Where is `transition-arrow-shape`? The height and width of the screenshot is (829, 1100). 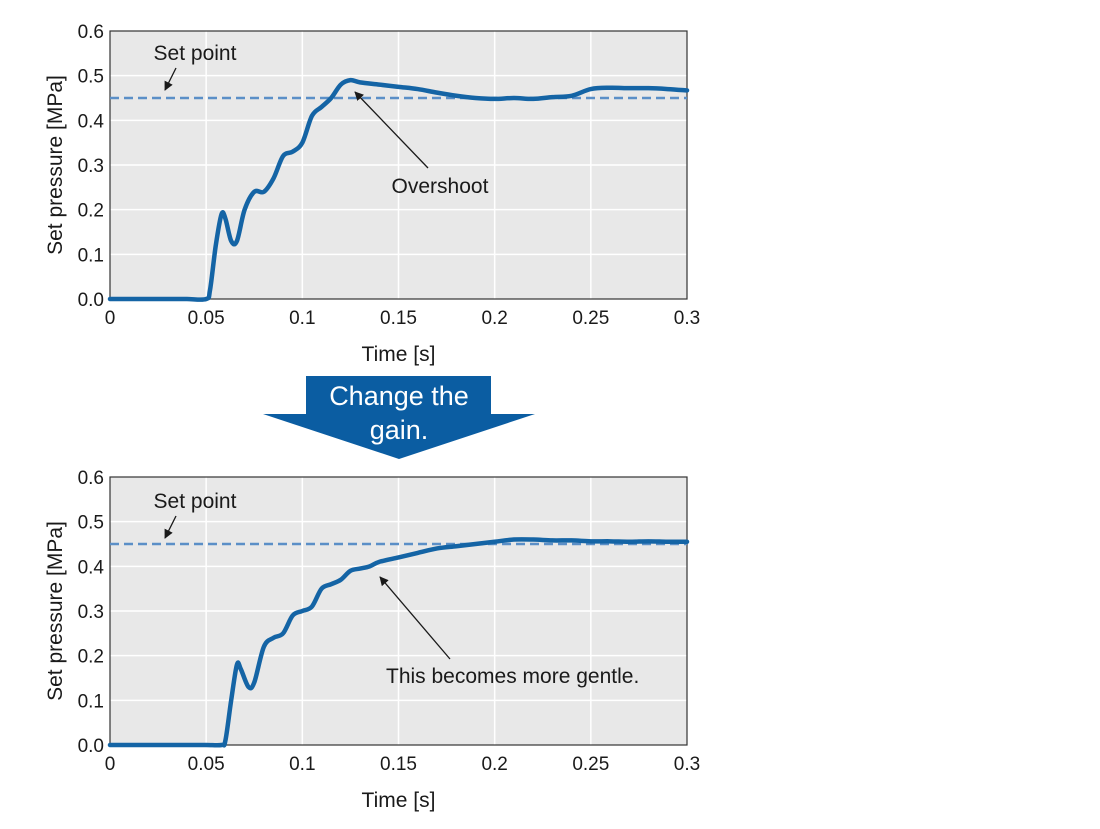 transition-arrow-shape is located at coordinates (399, 417).